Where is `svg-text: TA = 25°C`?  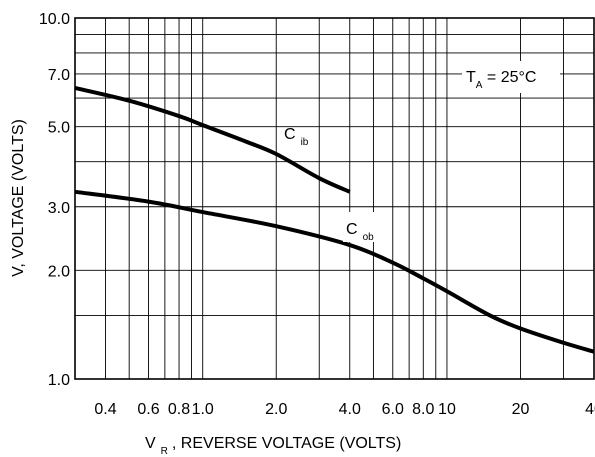 svg-text: TA = 25°C is located at coordinates (501, 80).